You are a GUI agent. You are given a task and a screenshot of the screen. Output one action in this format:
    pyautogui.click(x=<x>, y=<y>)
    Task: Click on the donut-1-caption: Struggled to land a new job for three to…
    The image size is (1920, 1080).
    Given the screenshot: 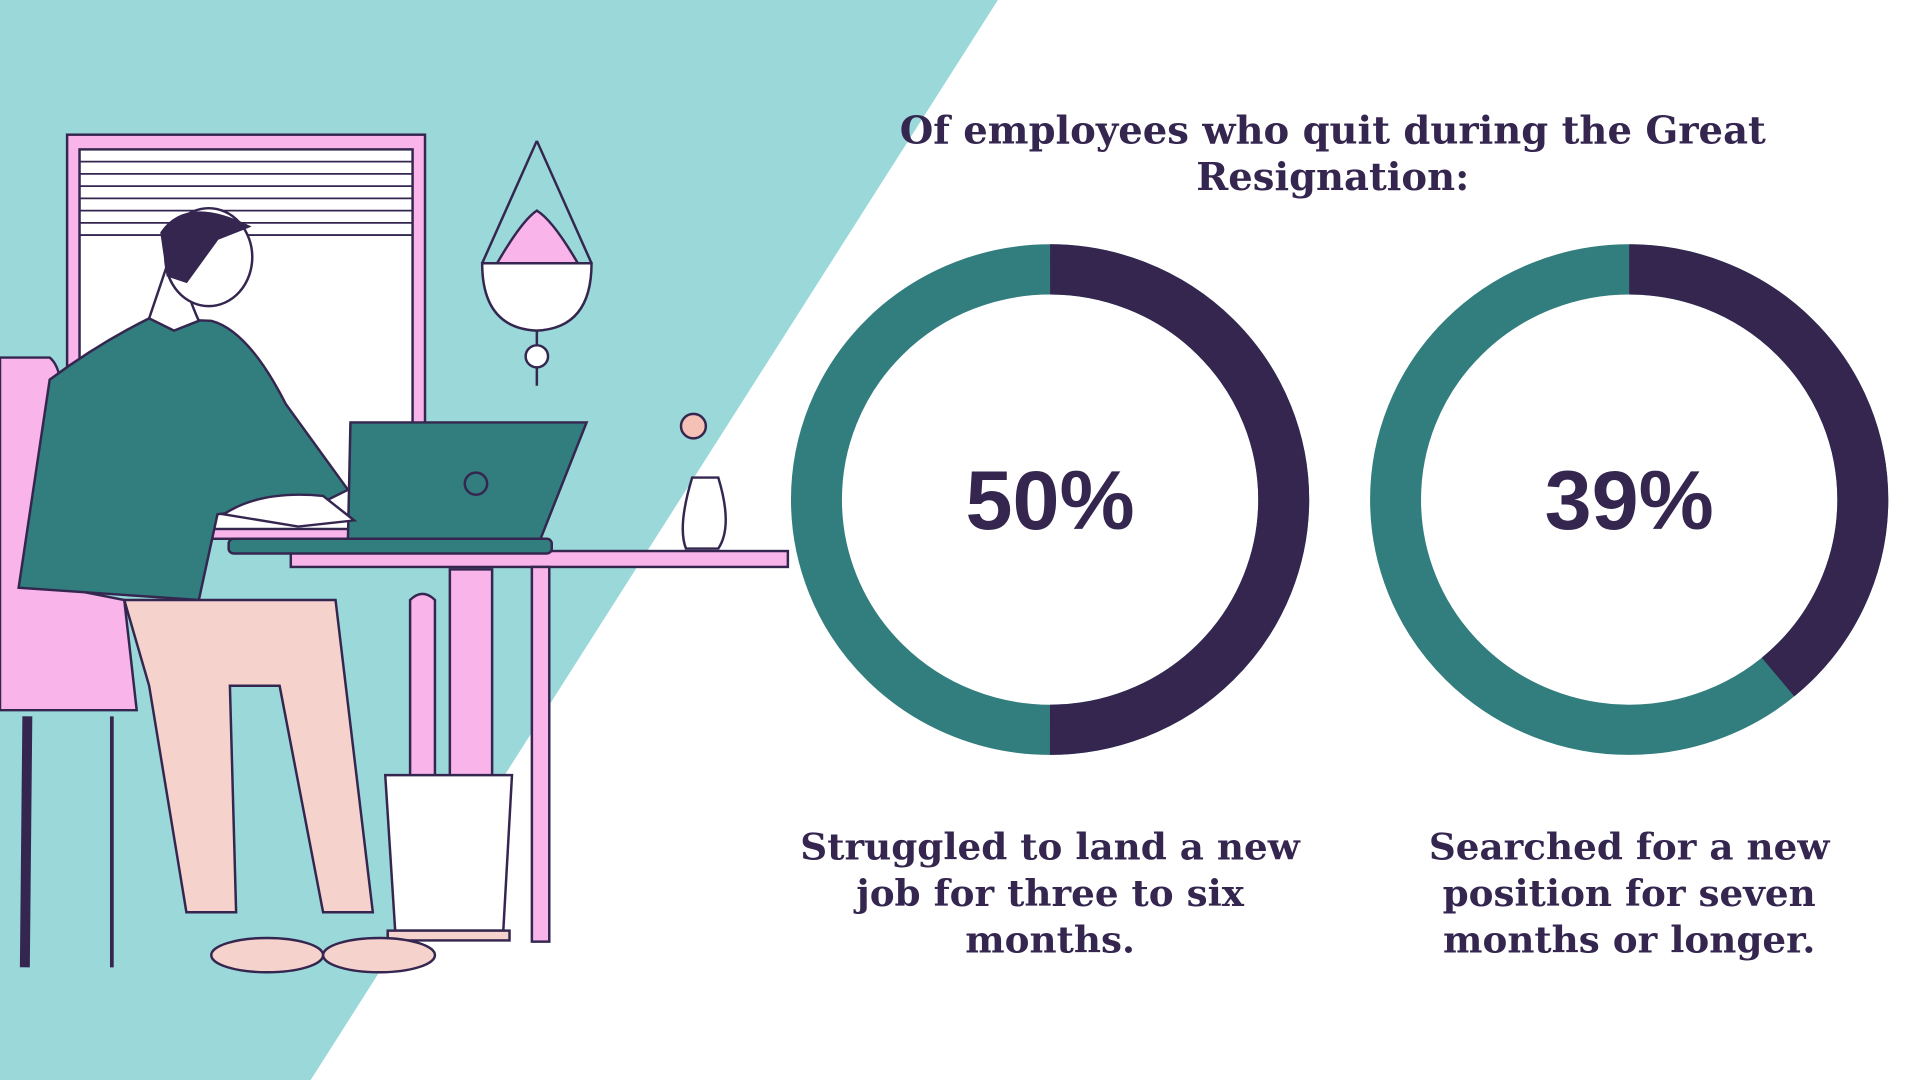 What is the action you would take?
    pyautogui.click(x=1050, y=894)
    